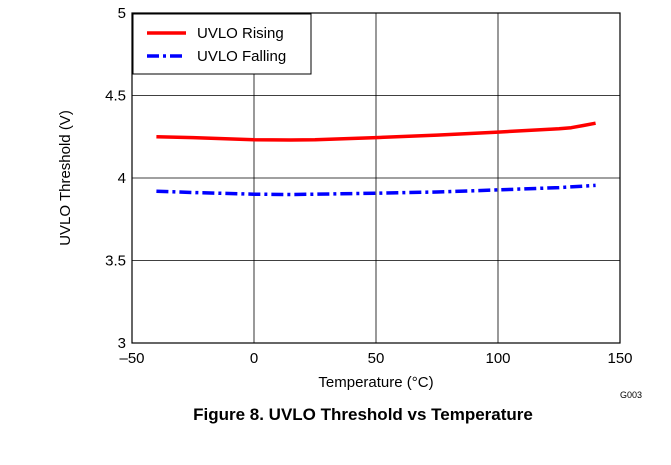  Describe the element at coordinates (376, 159) in the screenshot. I see `series-lines` at that location.